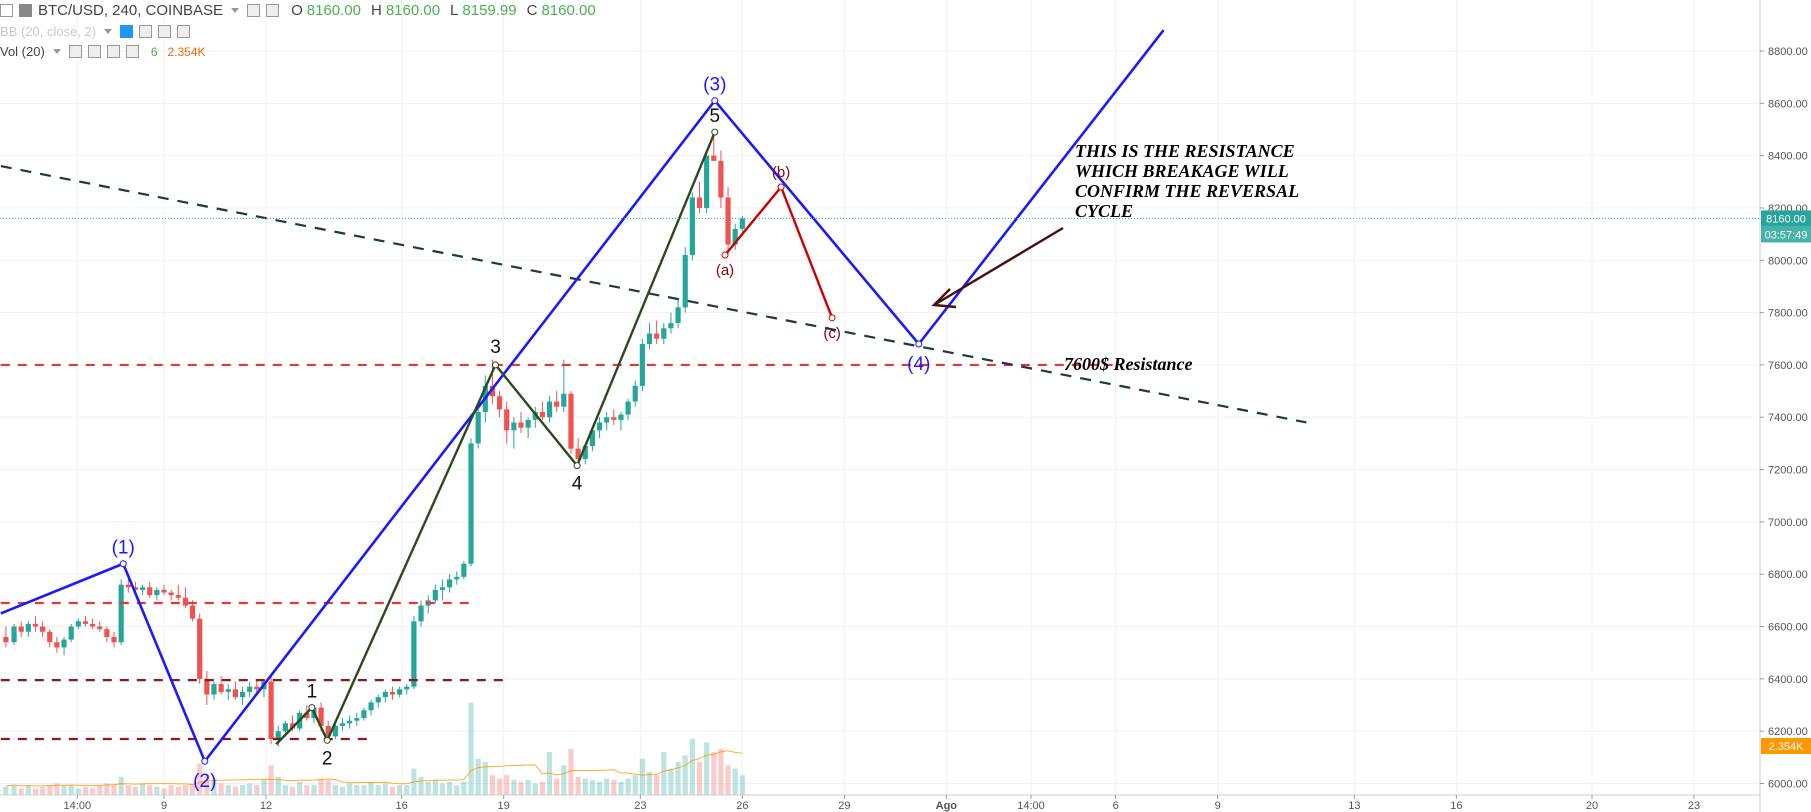  Describe the element at coordinates (333, 10) in the screenshot. I see `open-value: 8160.00` at that location.